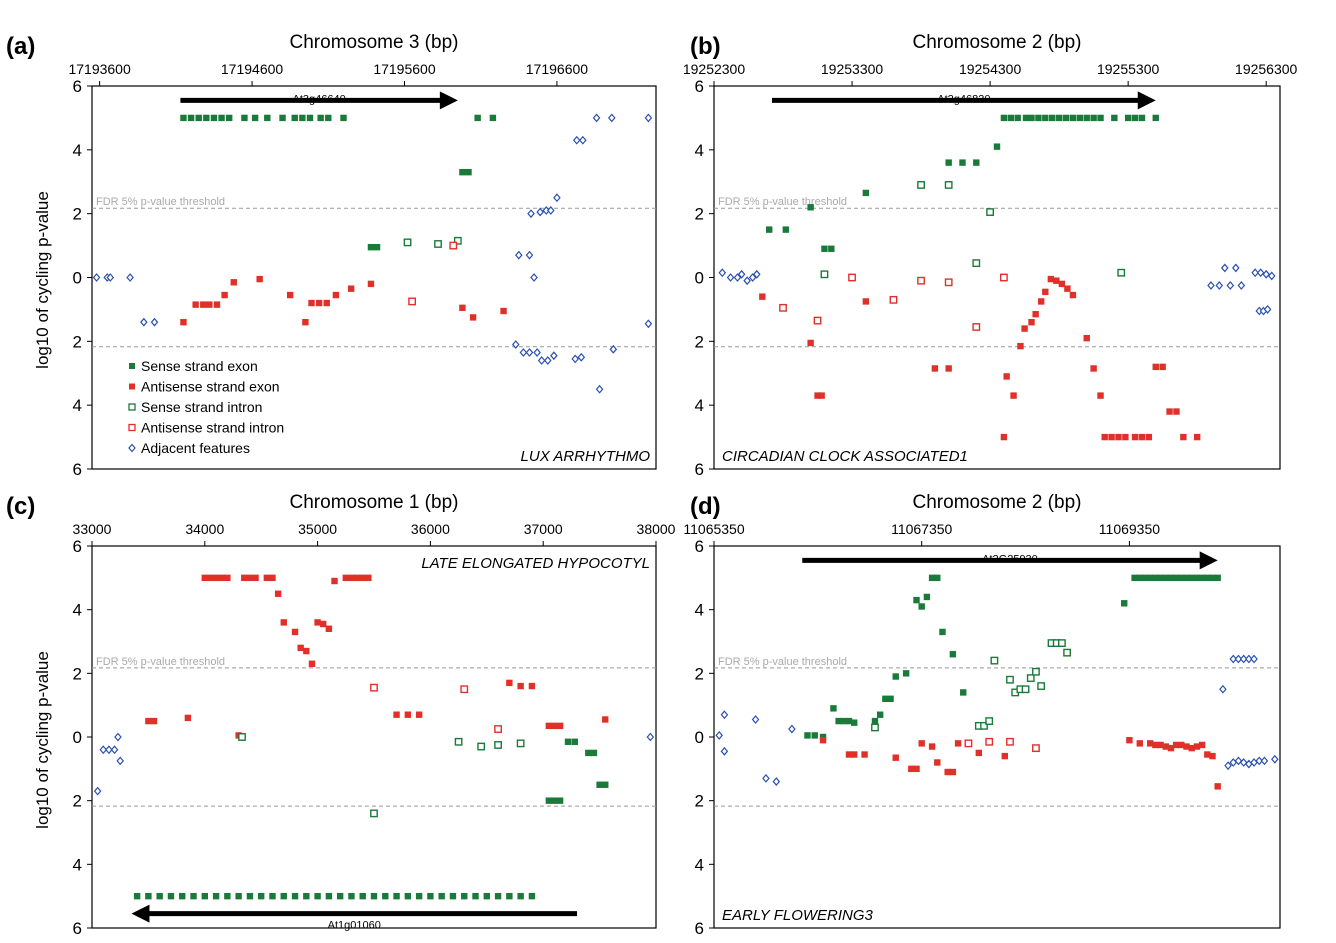  I want to click on legend-label: Antisense strand intron, so click(212, 428).